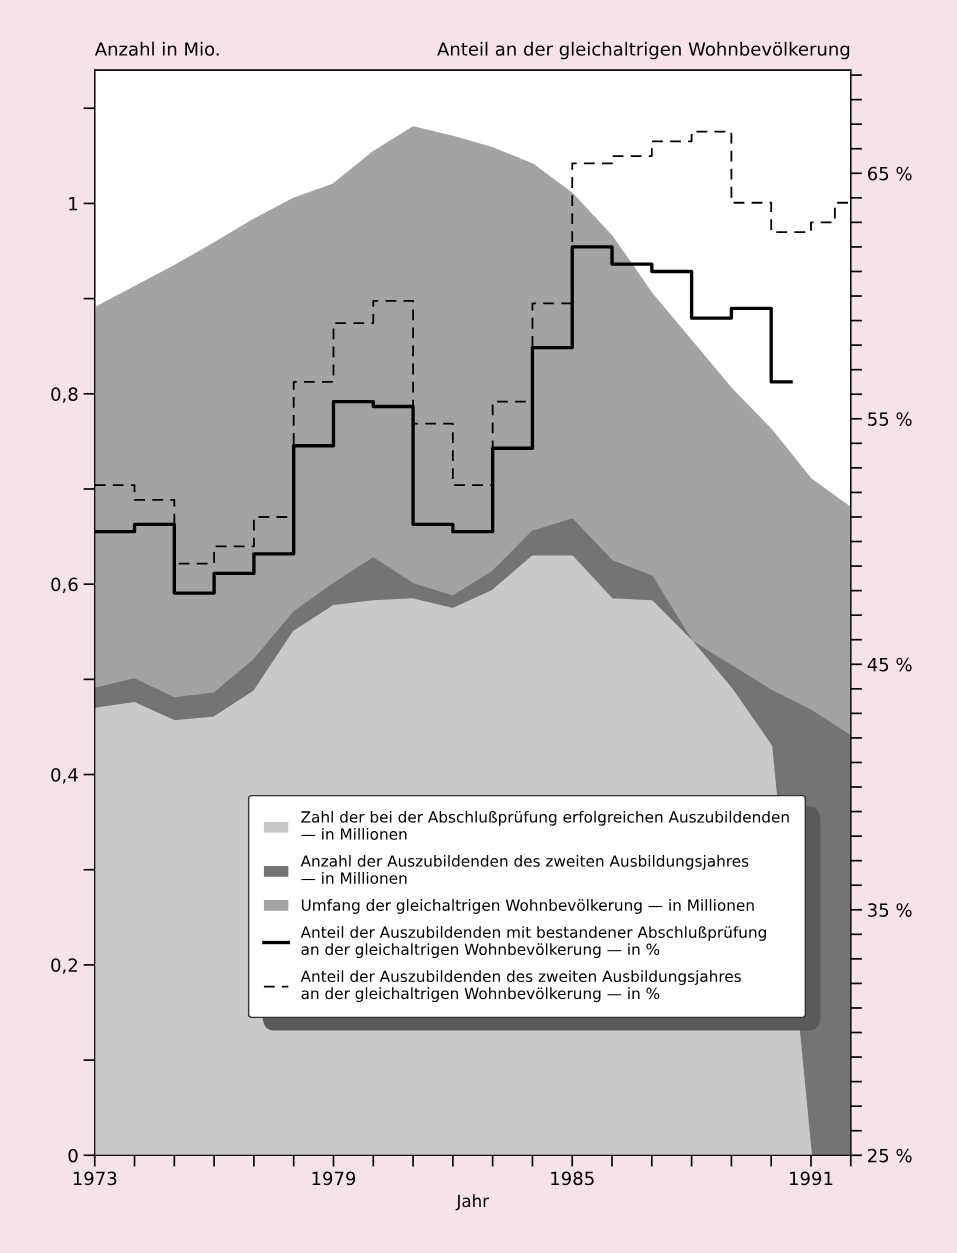 The width and height of the screenshot is (957, 1253). What do you see at coordinates (527, 906) in the screenshot?
I see `legend-label: Umfang der gleichaltrigen Wohnbevölkerung — in Millionen` at bounding box center [527, 906].